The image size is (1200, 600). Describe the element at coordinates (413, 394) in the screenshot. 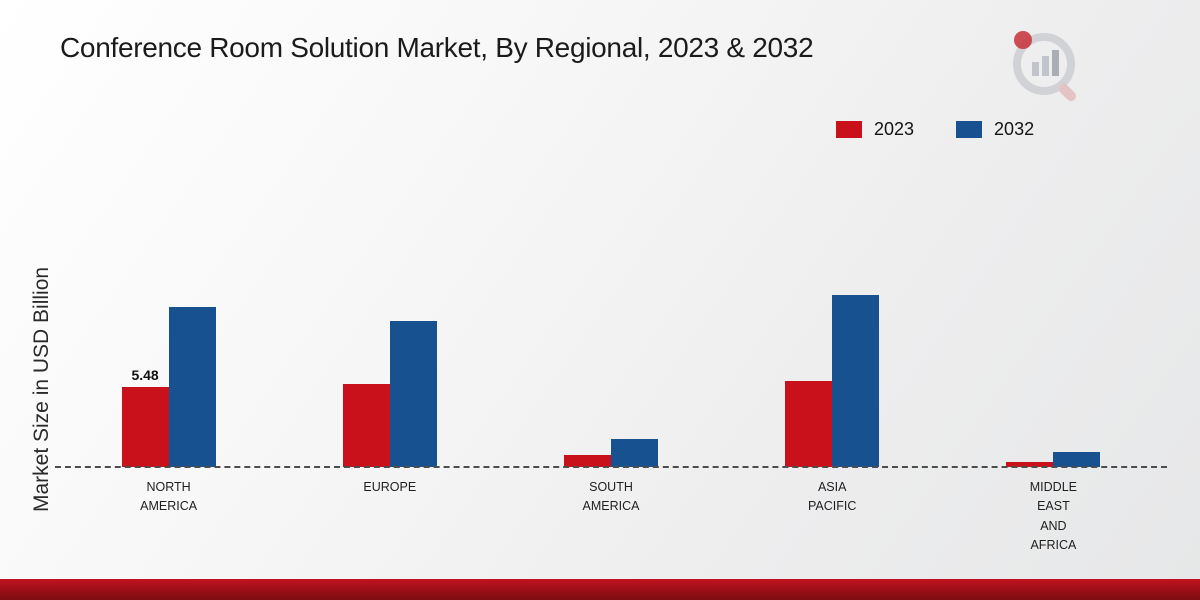

I see `bar-2032-europe` at that location.